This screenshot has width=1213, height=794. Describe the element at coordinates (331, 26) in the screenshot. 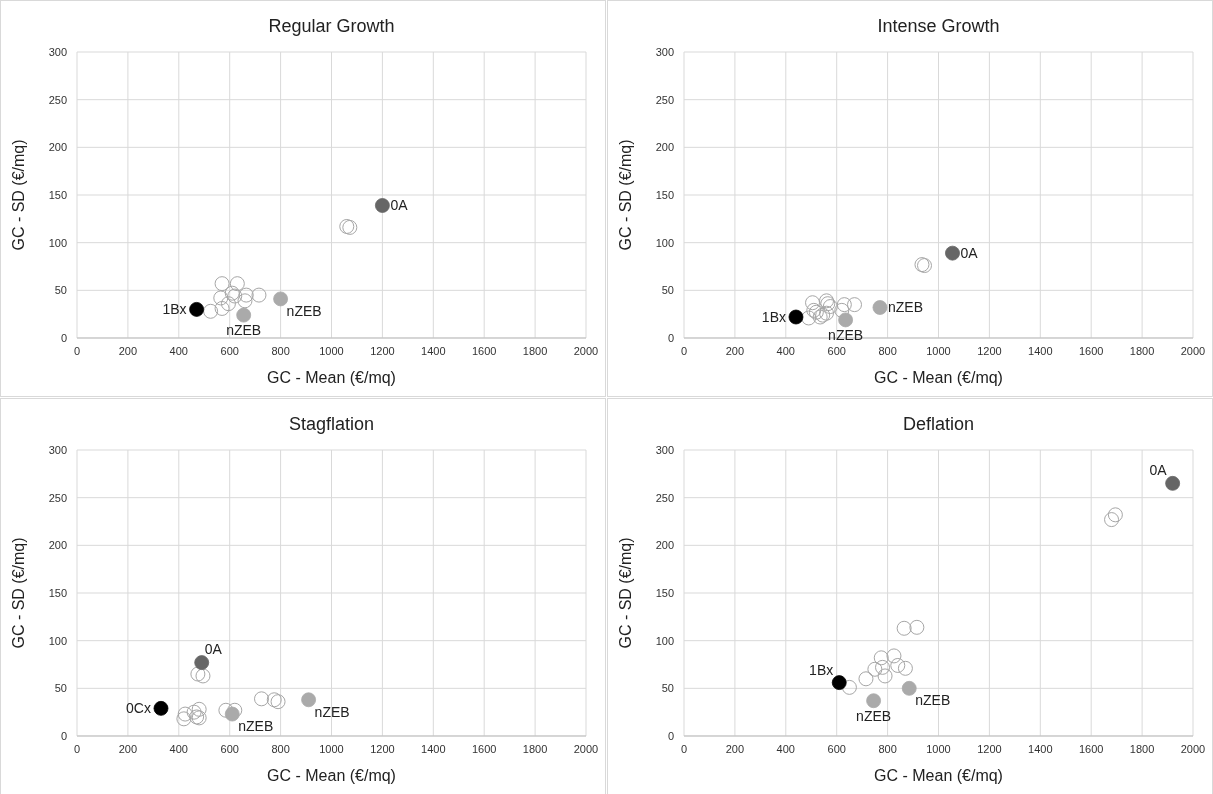

I see `chart-title: Regular Growth` at that location.